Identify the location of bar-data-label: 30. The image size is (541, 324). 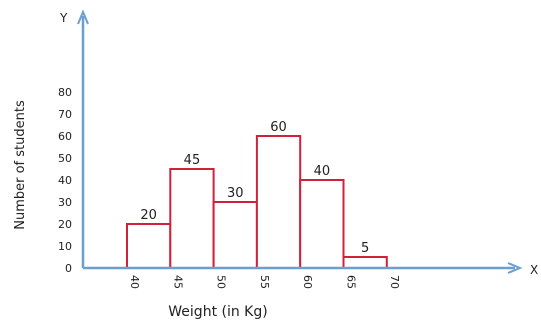
(235, 193).